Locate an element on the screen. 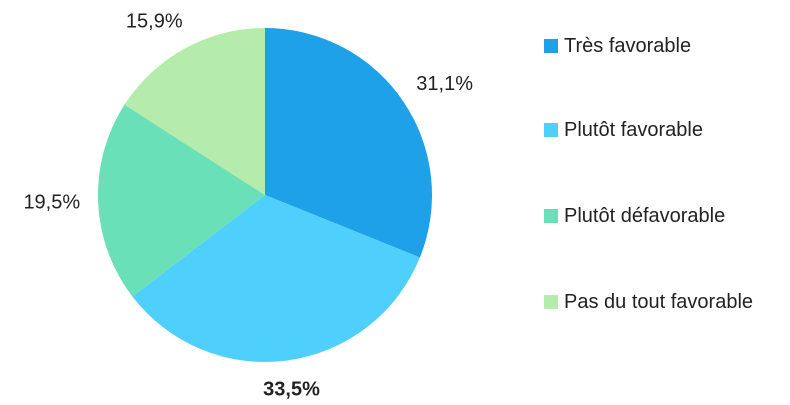  legend-label: Plutôt favorable is located at coordinates (633, 130).